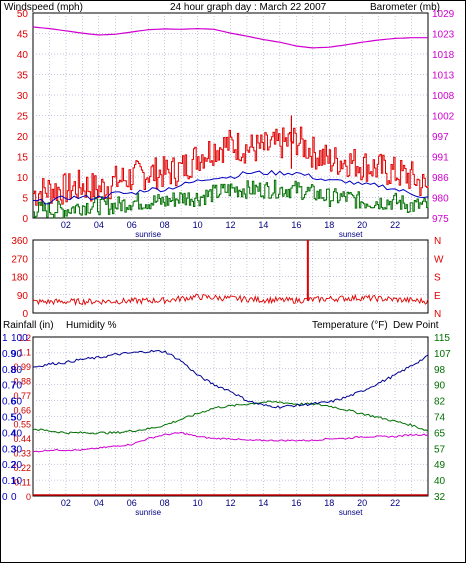  I want to click on rainfall-scale-tick-label: 1.2, so click(24, 338).